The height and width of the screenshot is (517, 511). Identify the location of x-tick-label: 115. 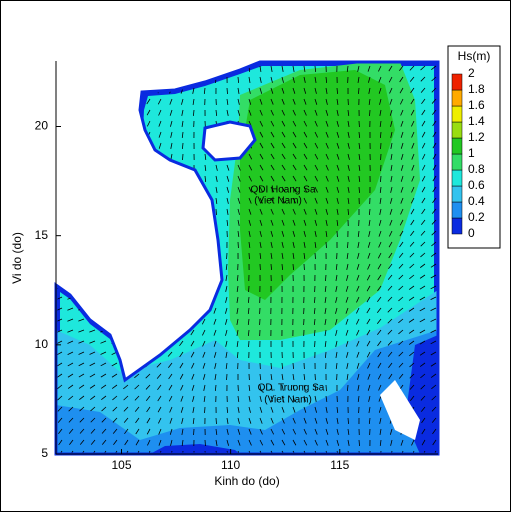
(339, 465).